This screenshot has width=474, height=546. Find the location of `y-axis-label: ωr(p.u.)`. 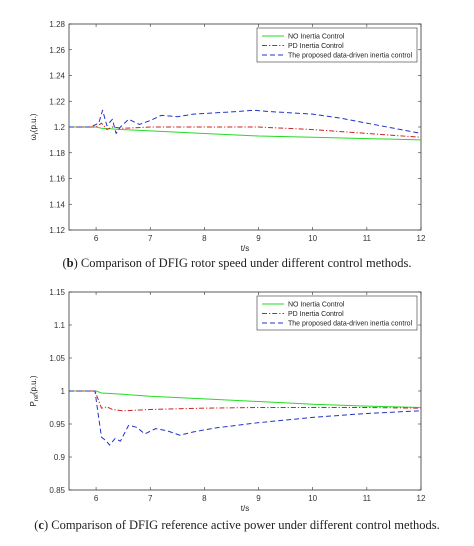

y-axis-label: ωr(p.u.) is located at coordinates (34, 126).